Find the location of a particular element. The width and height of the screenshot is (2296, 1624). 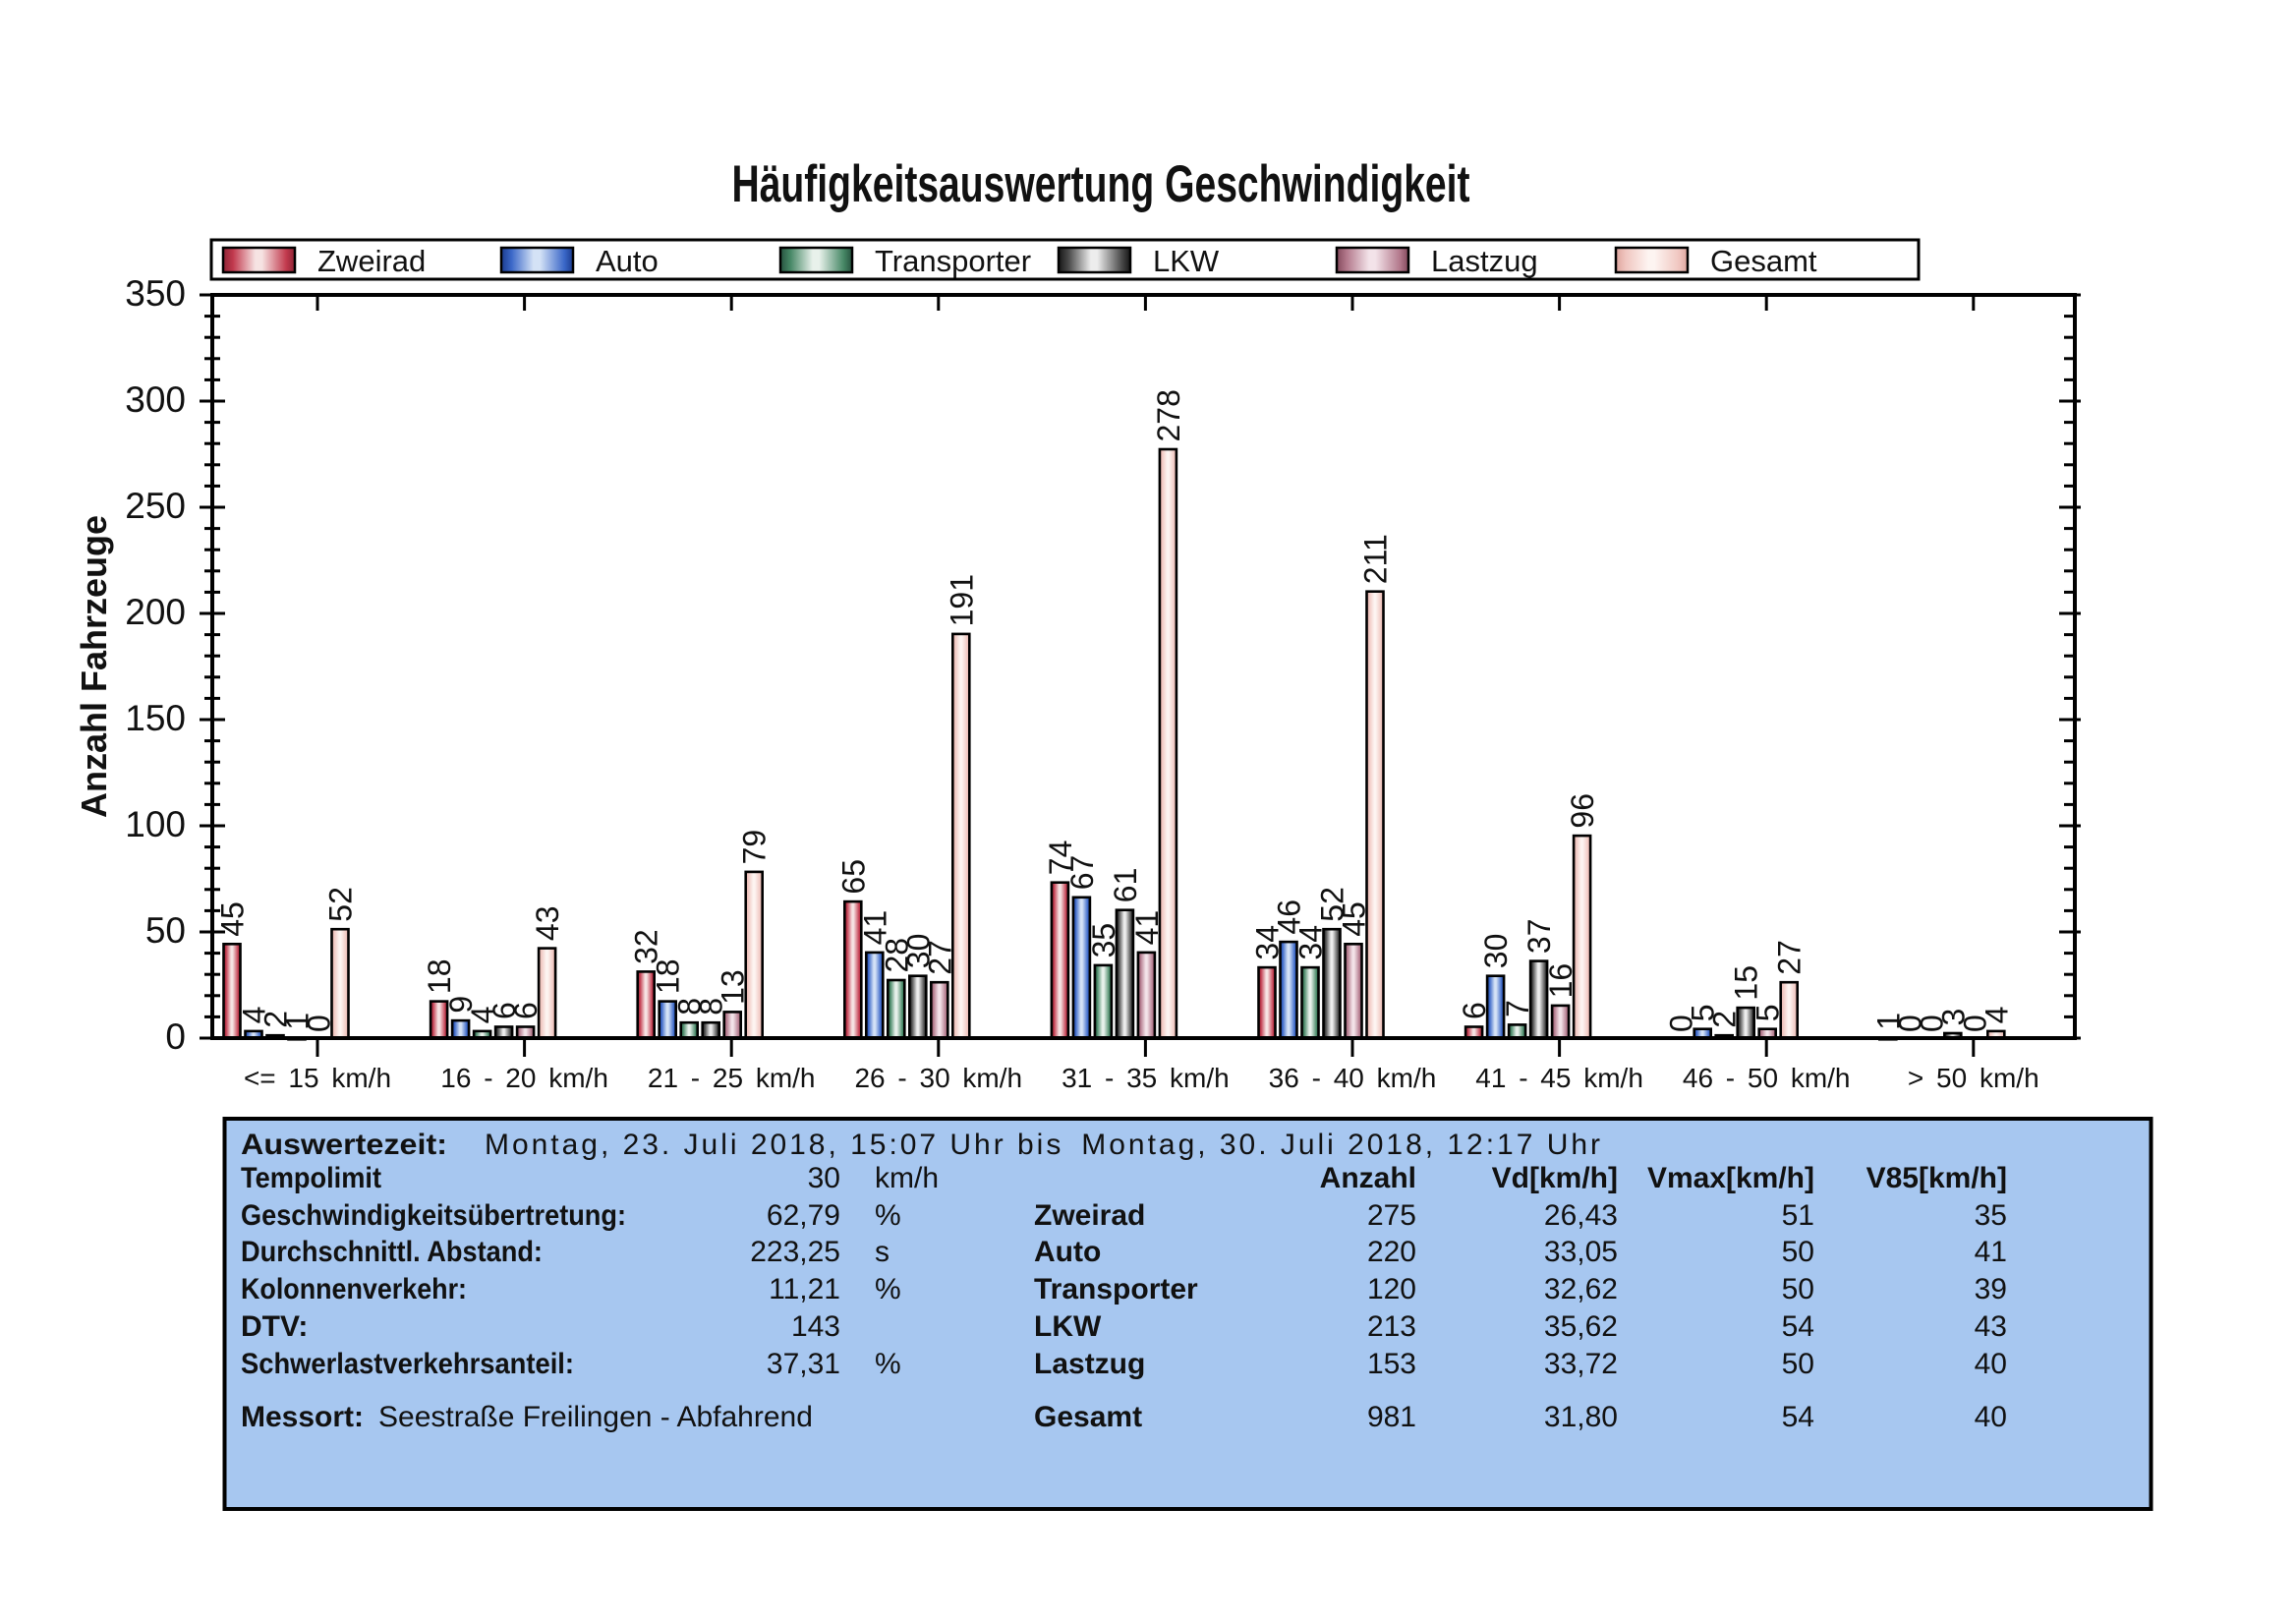

svg-text: 11,21 is located at coordinates (805, 1289).